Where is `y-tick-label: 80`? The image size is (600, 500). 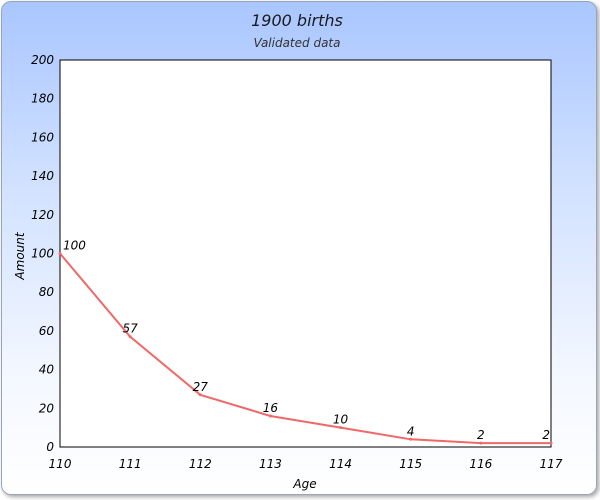 y-tick-label: 80 is located at coordinates (47, 292).